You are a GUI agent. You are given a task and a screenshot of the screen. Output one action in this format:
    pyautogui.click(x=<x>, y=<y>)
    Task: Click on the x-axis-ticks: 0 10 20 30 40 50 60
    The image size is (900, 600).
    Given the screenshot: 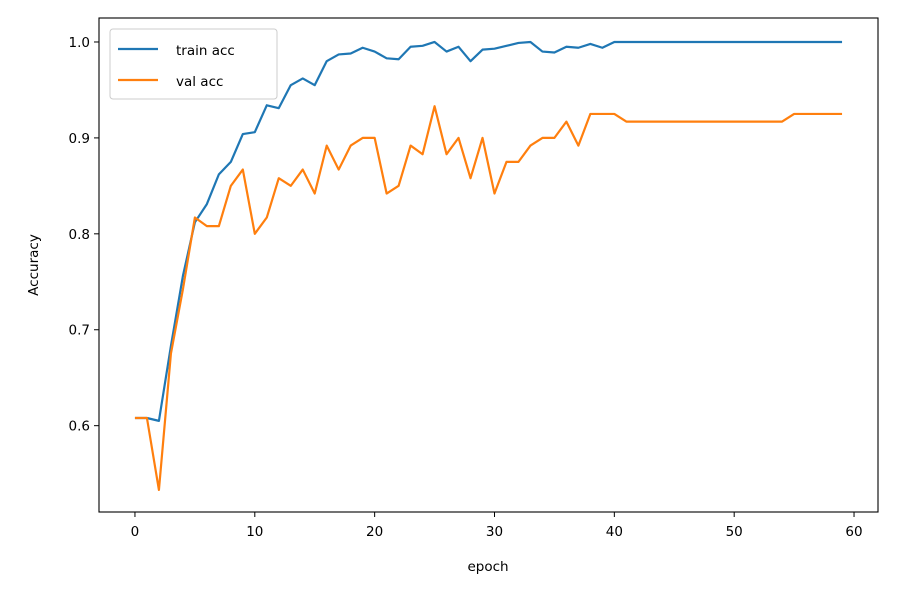 What is the action you would take?
    pyautogui.click(x=497, y=526)
    